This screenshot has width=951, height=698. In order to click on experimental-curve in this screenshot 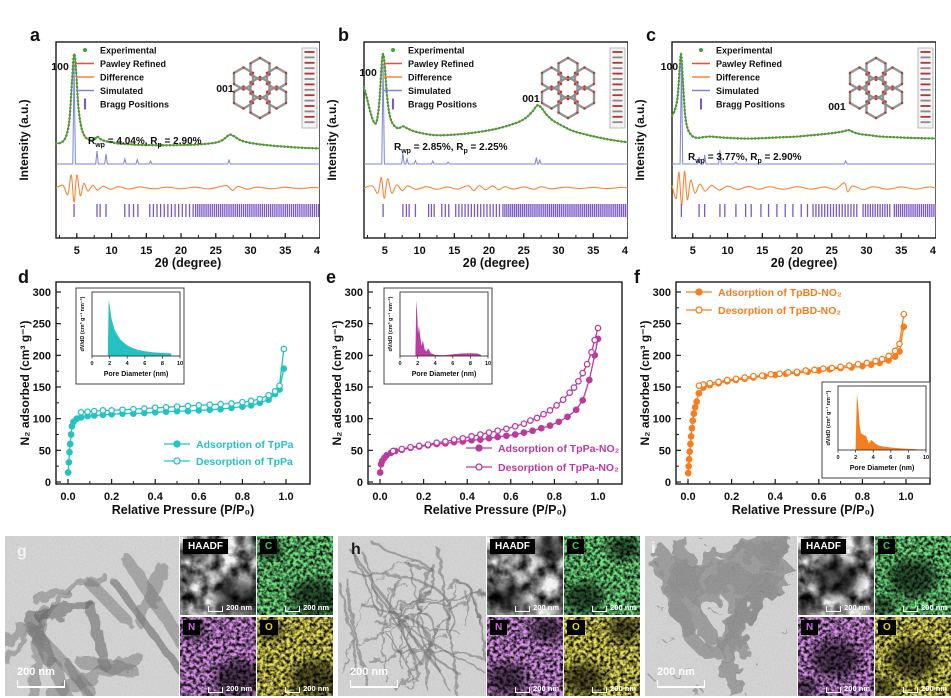, I will do `click(496, 98)`.